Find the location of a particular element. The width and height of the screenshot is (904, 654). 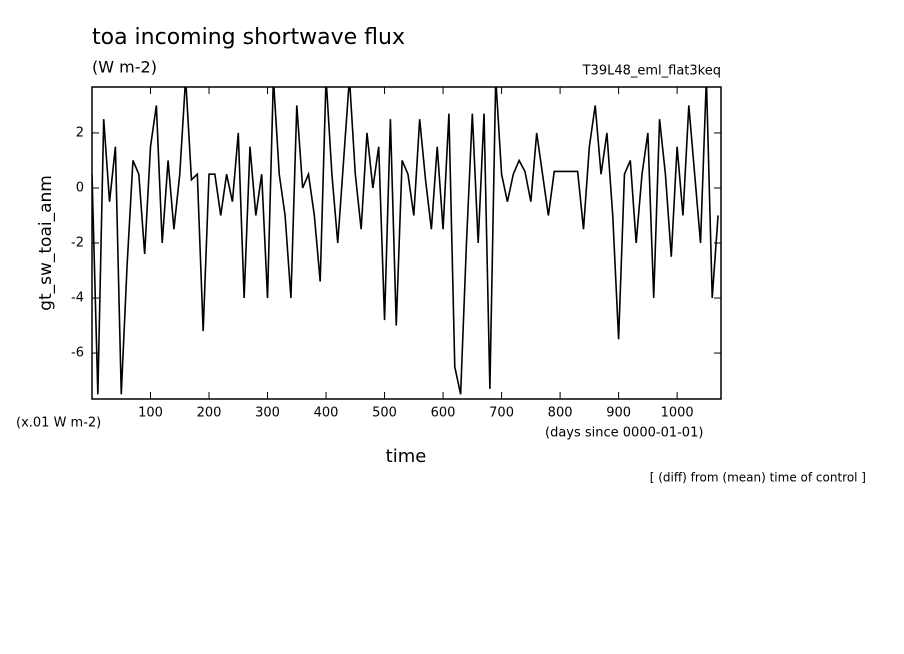

x-tick-label: 200 is located at coordinates (209, 413).